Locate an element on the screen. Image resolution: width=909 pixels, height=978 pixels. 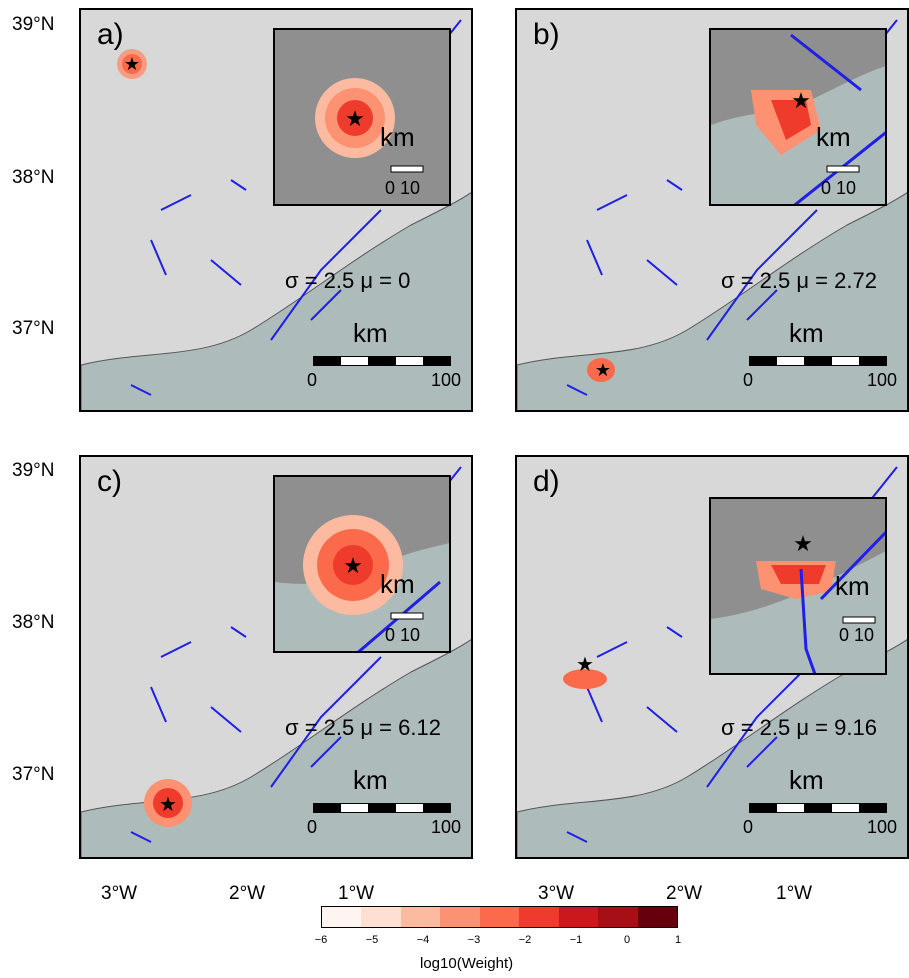
colorbar-tick-label: −3 is located at coordinates (474, 940).